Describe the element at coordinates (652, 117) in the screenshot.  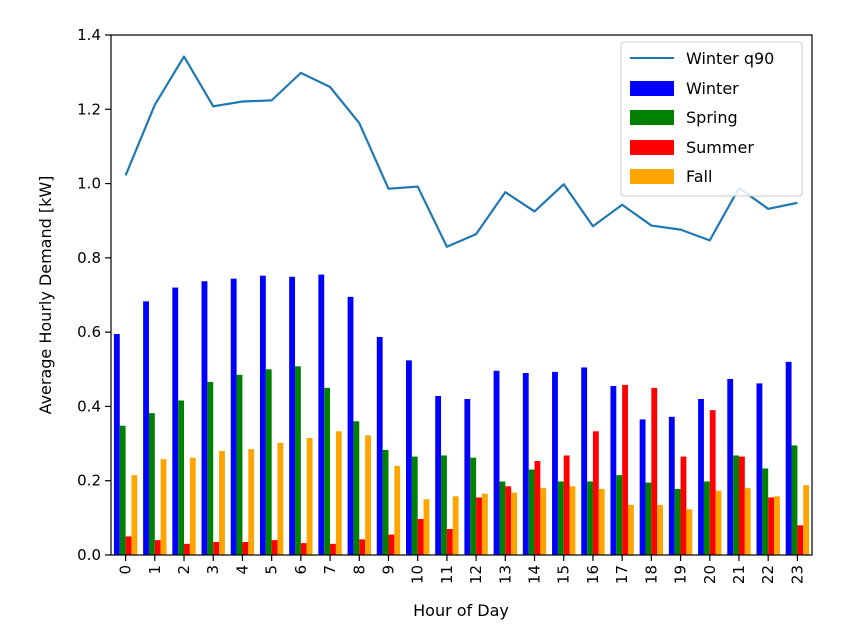
I see `legend-swatch-spring` at that location.